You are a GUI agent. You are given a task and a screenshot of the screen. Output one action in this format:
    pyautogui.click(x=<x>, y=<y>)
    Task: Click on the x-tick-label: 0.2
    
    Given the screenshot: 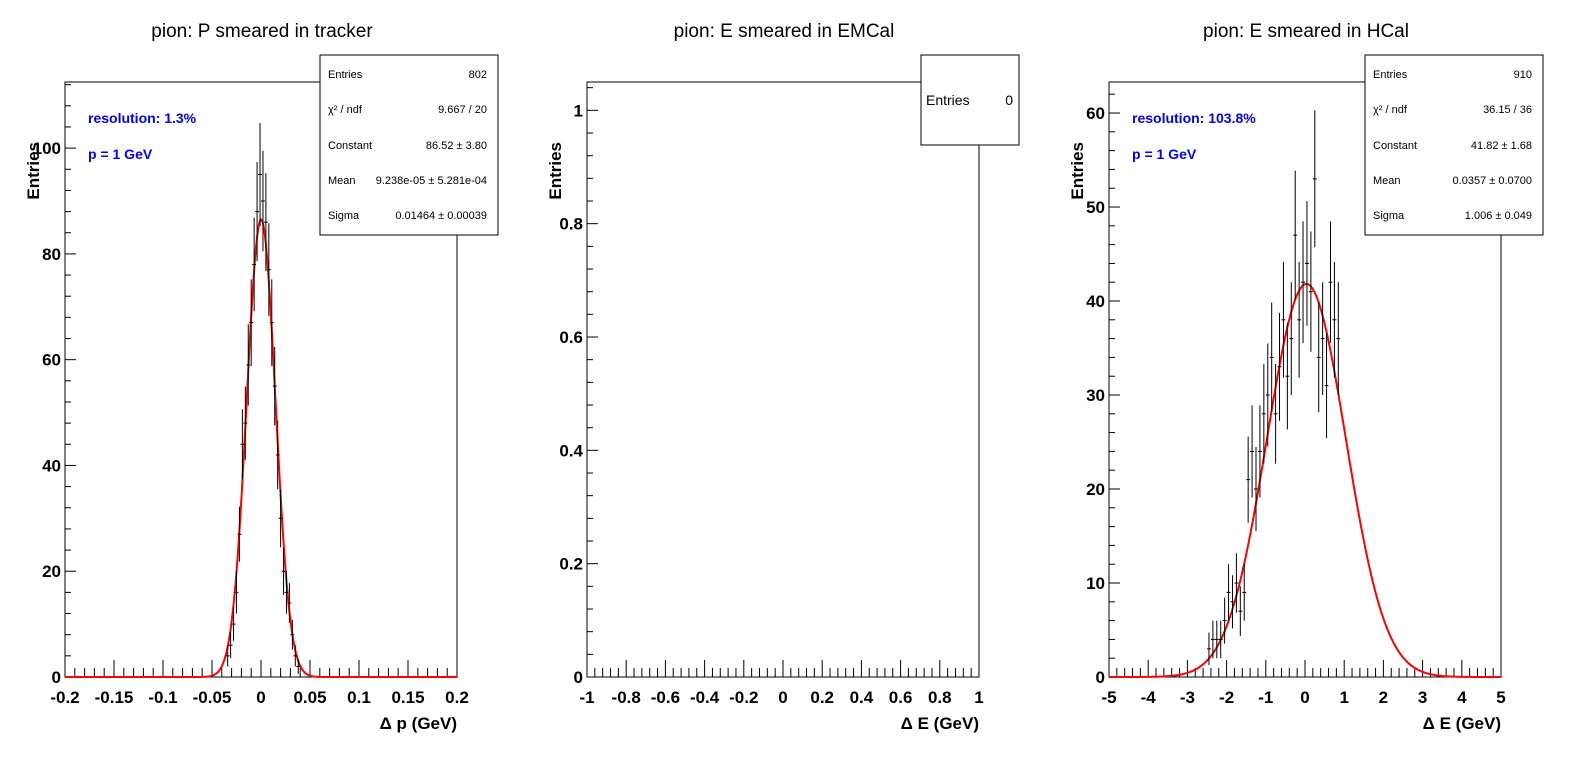 What is the action you would take?
    pyautogui.click(x=822, y=697)
    